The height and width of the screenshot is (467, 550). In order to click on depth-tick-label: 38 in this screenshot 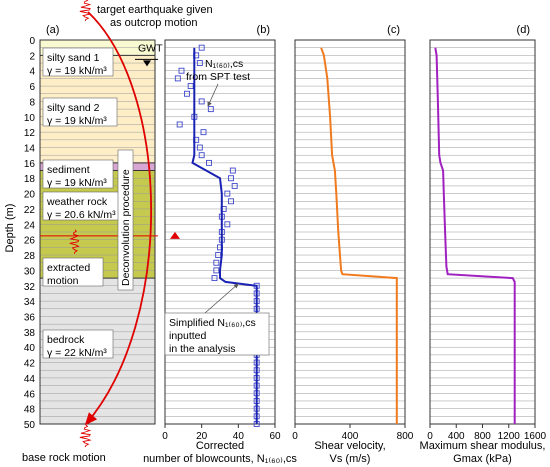, I will do `click(30, 333)`.